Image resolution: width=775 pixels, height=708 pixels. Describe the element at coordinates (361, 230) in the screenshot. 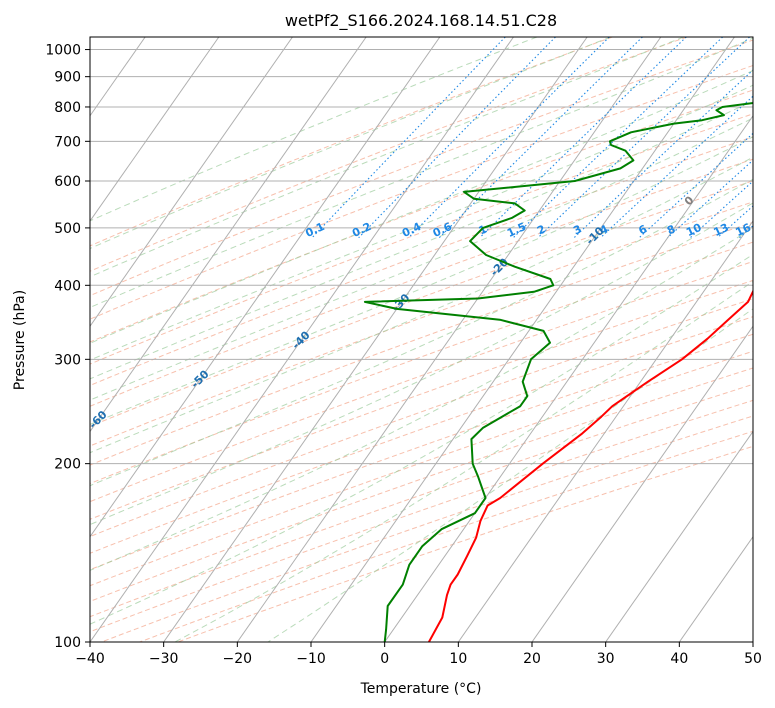

I see `mixing-ratio-label: 0.2` at that location.